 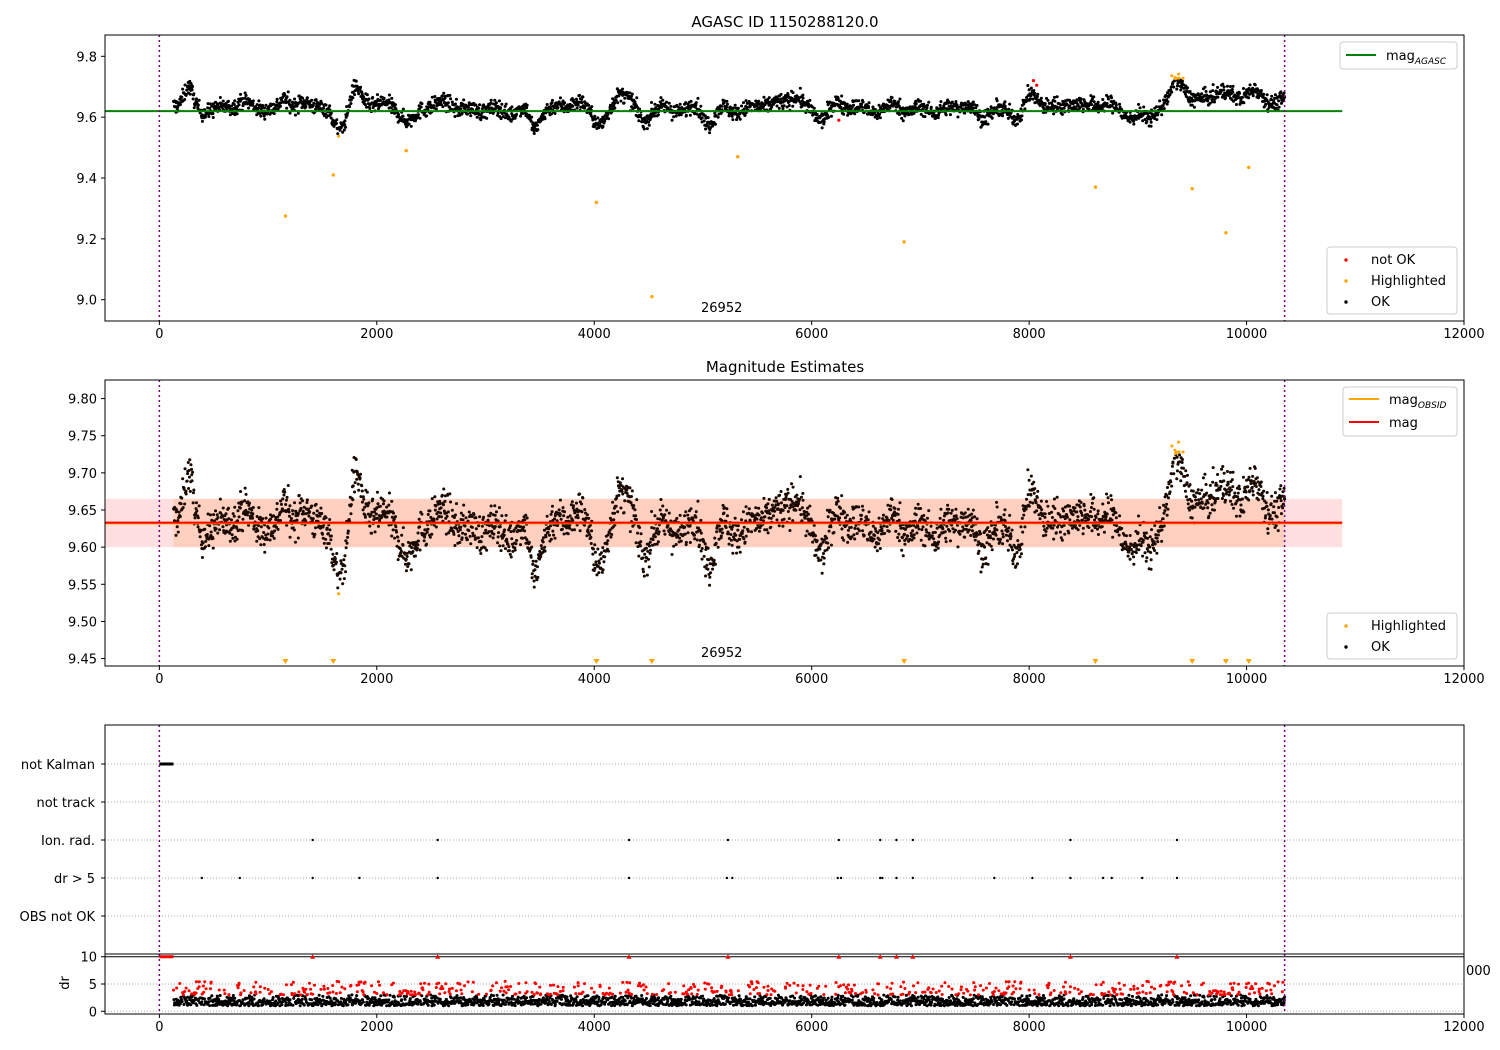 I want to click on magnitude-x-axis: 0 2000 4000 6000 8000 10000 12000, so click(x=820, y=676).